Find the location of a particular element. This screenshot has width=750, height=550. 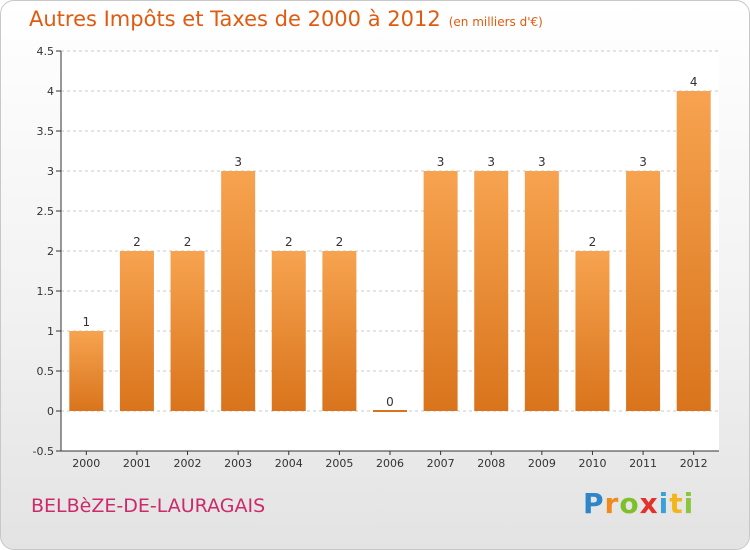

bar-2007 is located at coordinates (440, 291).